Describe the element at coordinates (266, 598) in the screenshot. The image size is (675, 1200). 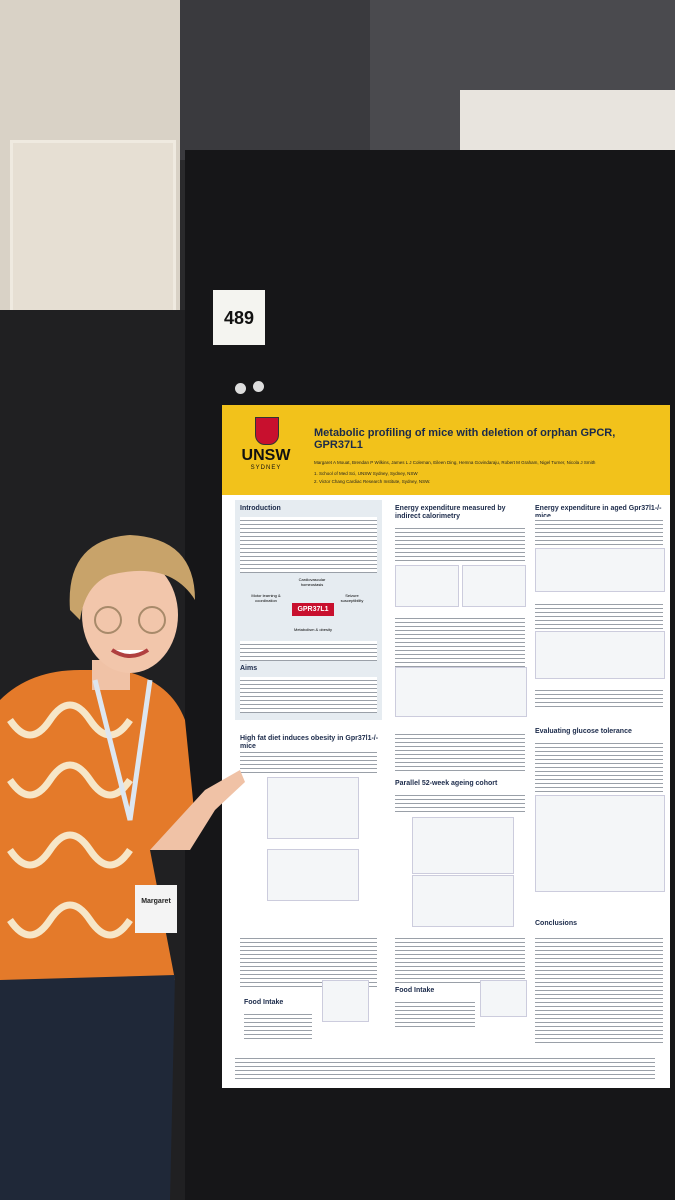
I see `diagram-node: Motor learning & coordination` at that location.